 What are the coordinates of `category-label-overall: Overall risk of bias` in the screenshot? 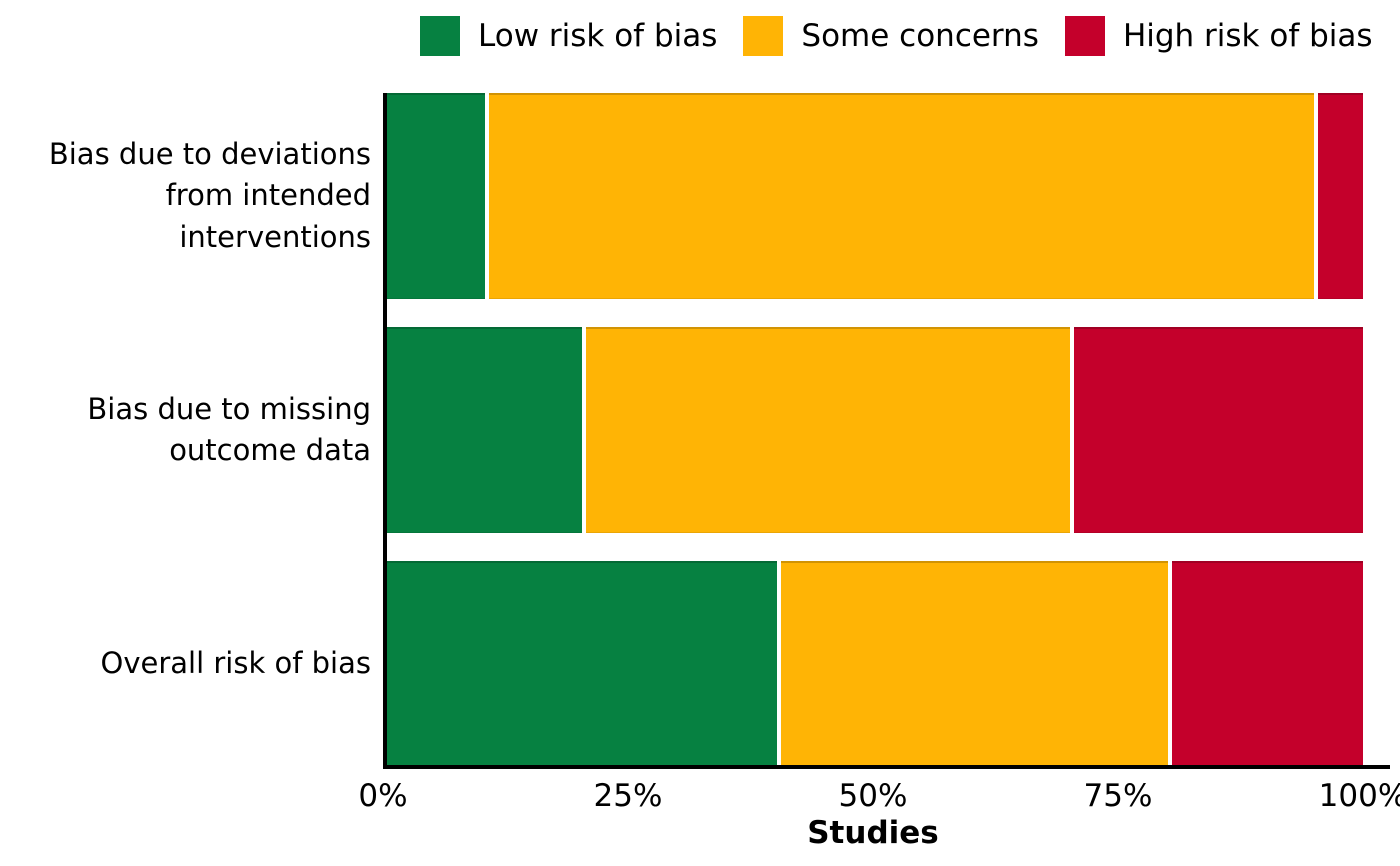 It's located at (235, 663).